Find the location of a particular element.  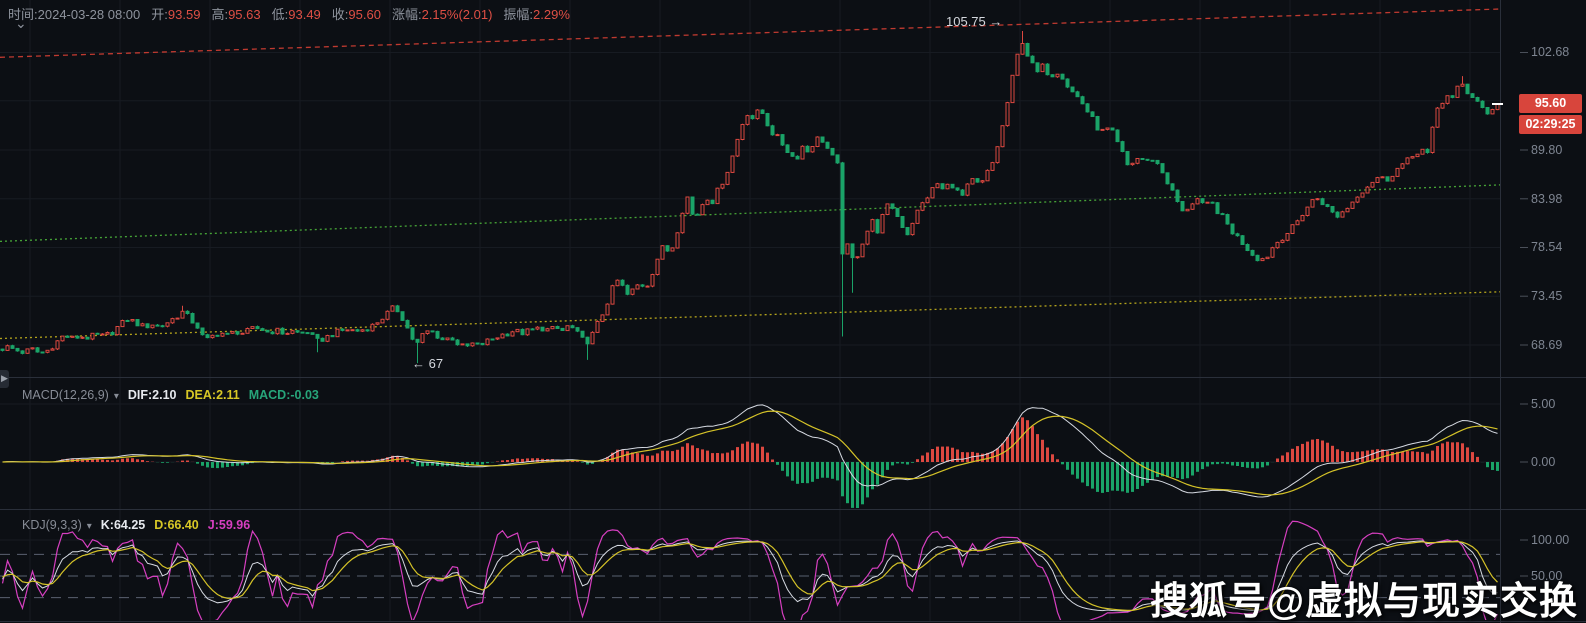

ohlc-label: 收: is located at coordinates (340, 14).